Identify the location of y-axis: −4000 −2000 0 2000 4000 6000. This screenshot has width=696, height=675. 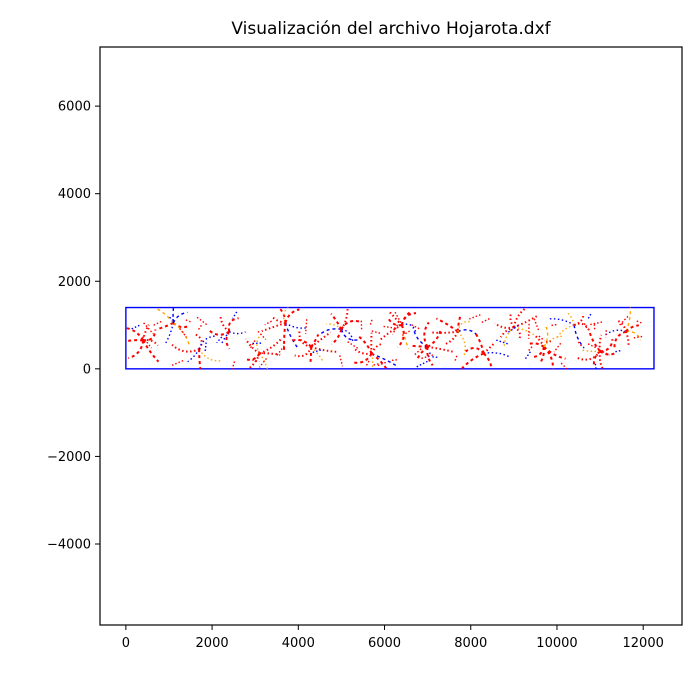
(73, 326).